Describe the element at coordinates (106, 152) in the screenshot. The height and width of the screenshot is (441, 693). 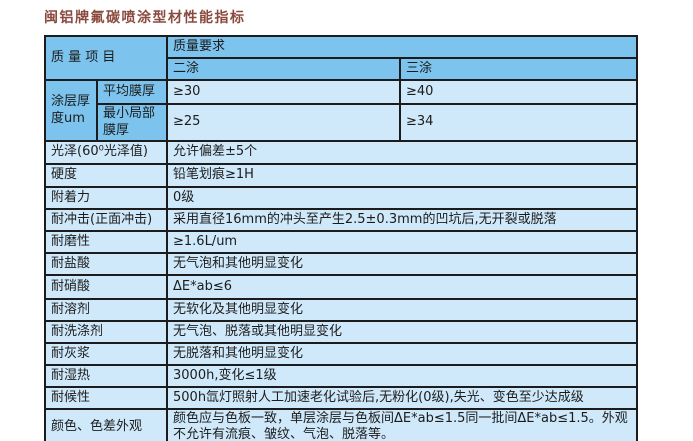
I see `row-label-cell: 光泽(60⁰光泽值)` at that location.